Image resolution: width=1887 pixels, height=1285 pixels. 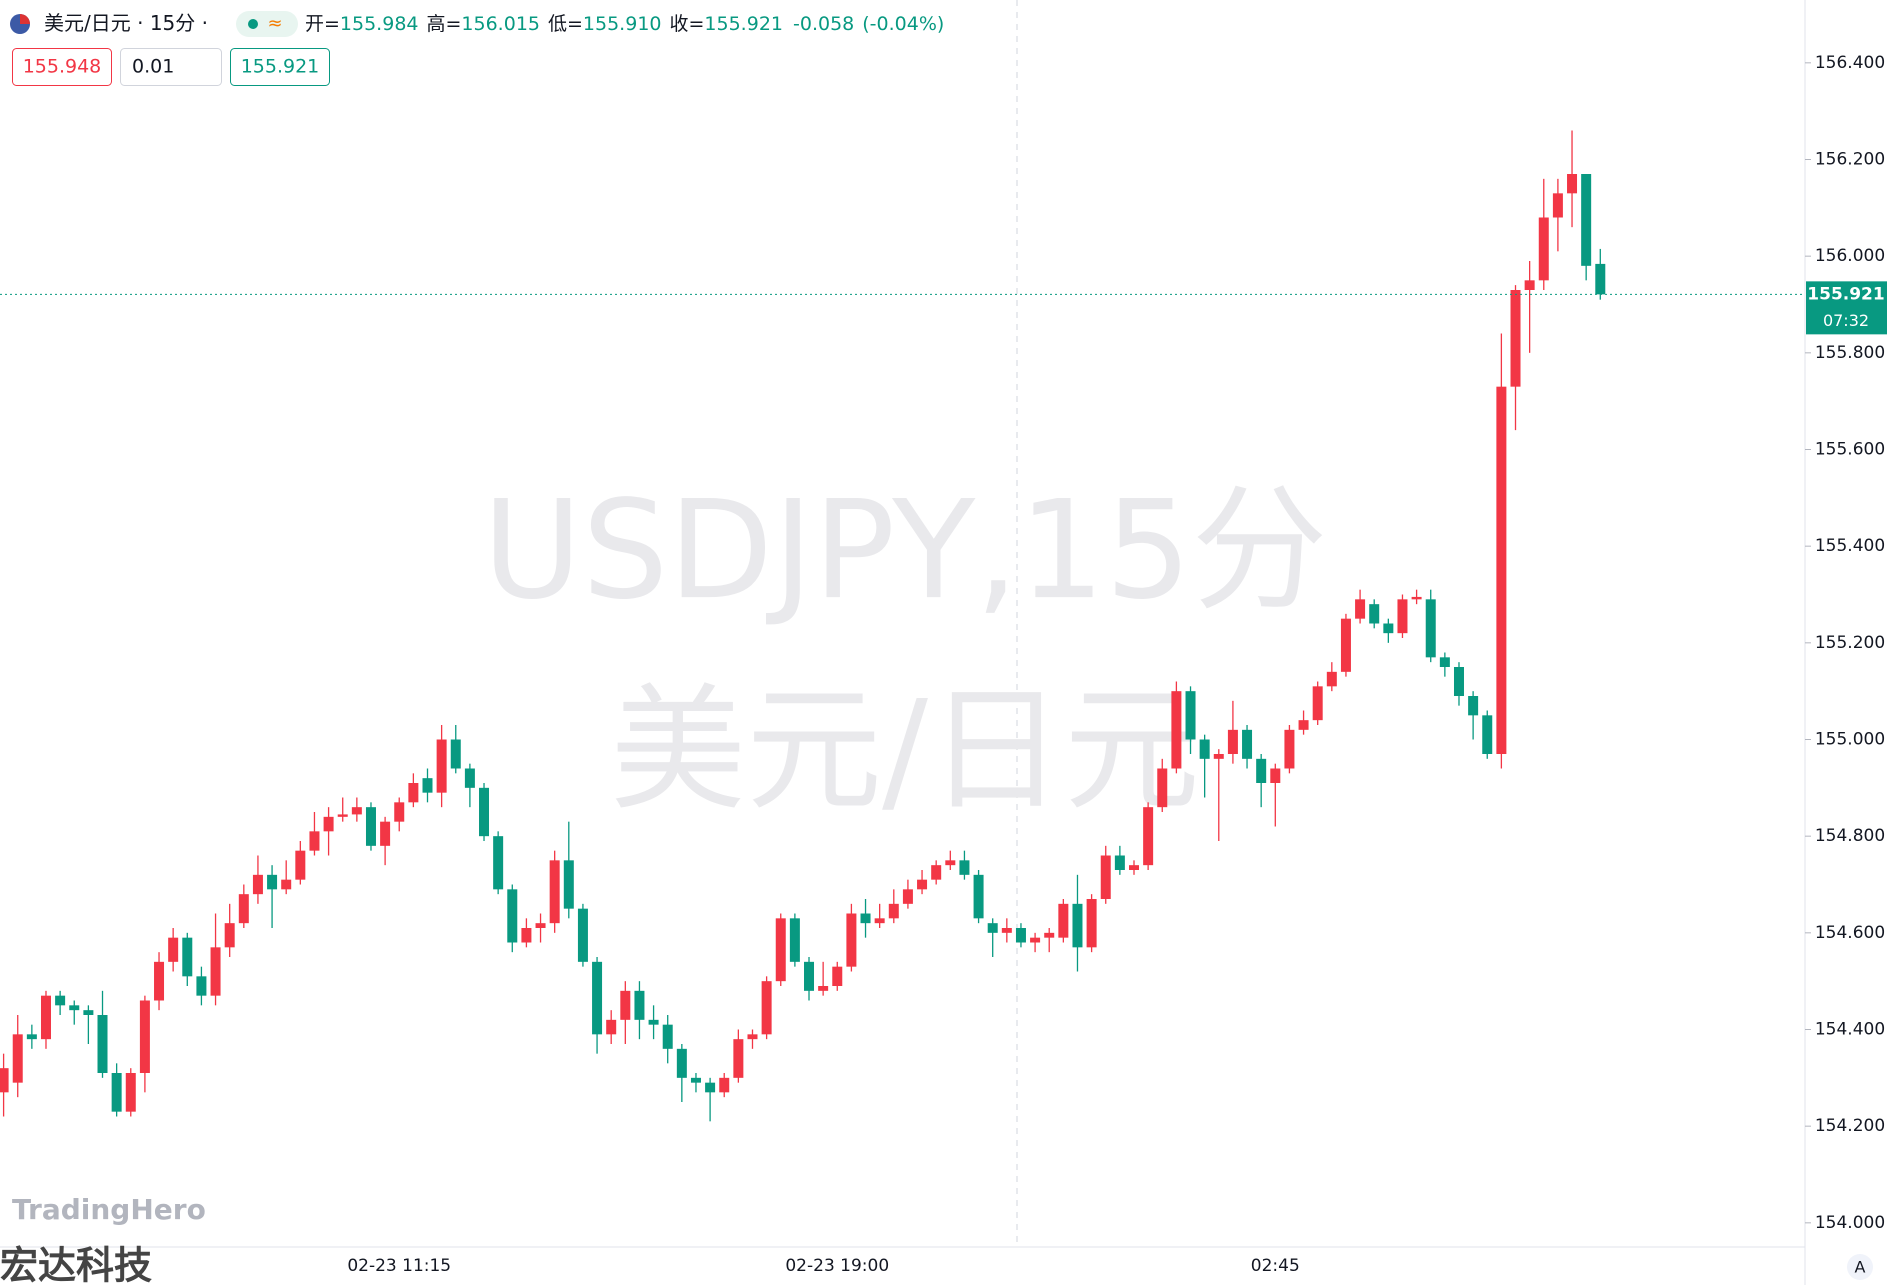 I want to click on y-tick-label: 154.400, so click(x=1850, y=1030).